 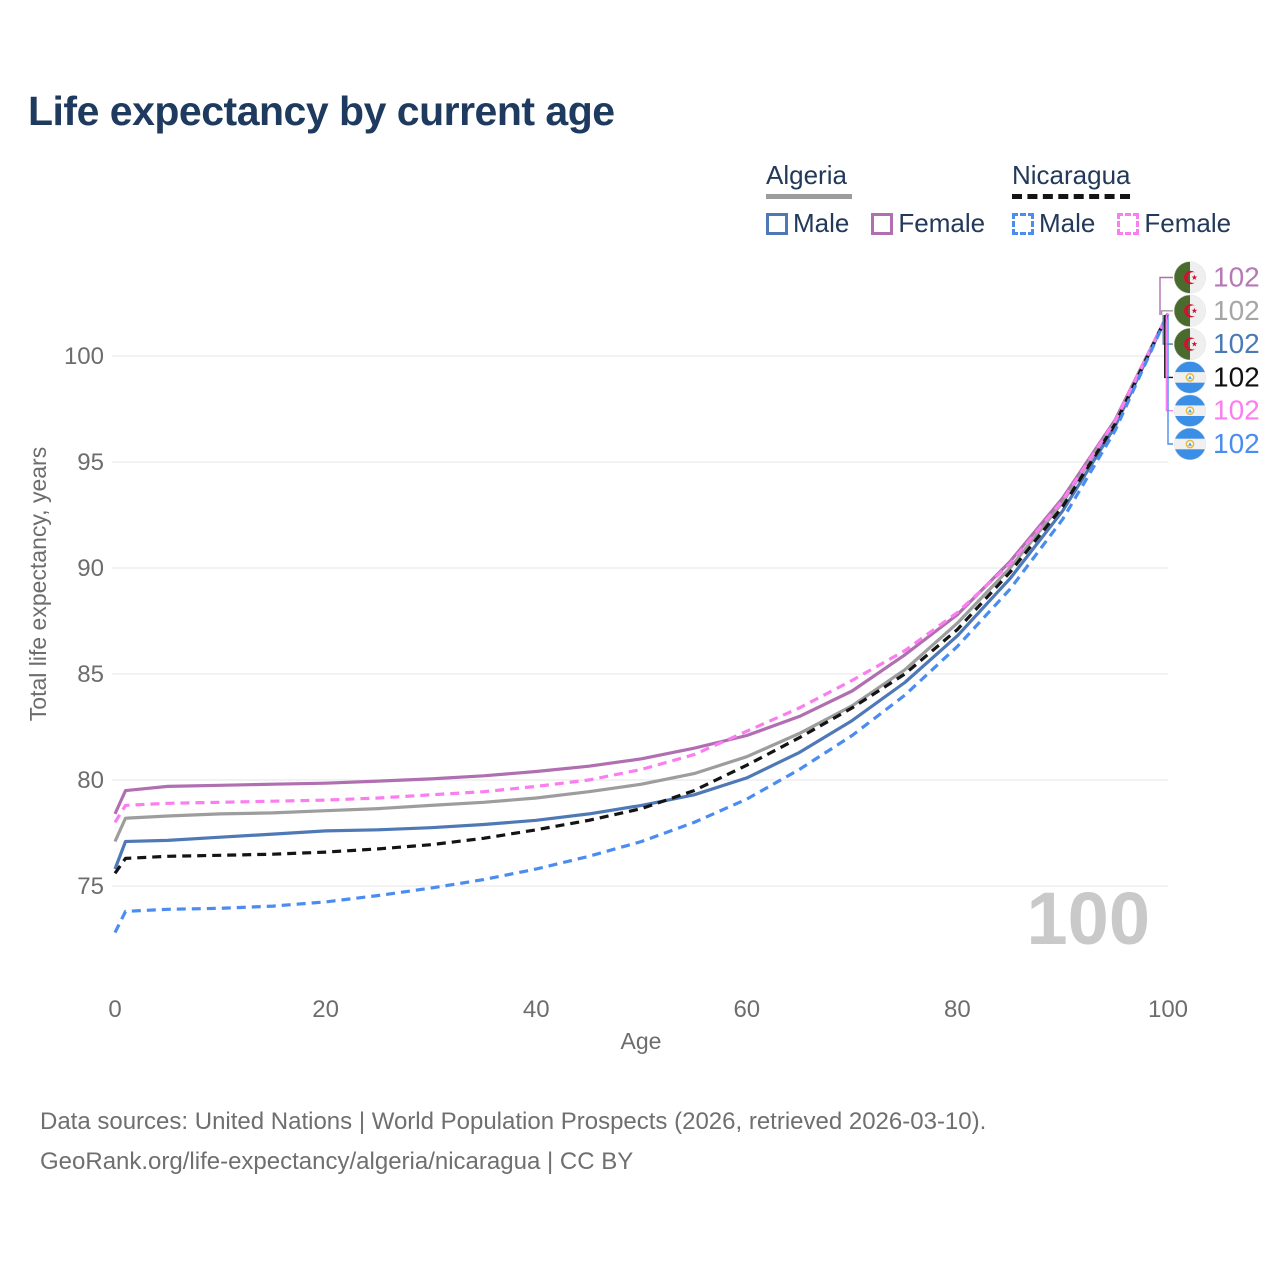 What do you see at coordinates (536, 1009) in the screenshot?
I see `x-tick-40: 40` at bounding box center [536, 1009].